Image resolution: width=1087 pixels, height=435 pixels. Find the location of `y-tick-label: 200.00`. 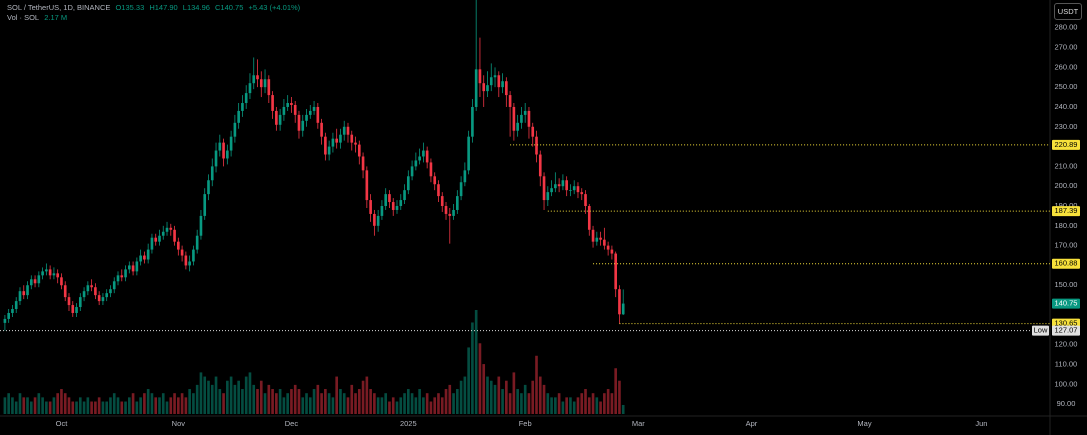

y-tick-label: 200.00 is located at coordinates (1066, 185).